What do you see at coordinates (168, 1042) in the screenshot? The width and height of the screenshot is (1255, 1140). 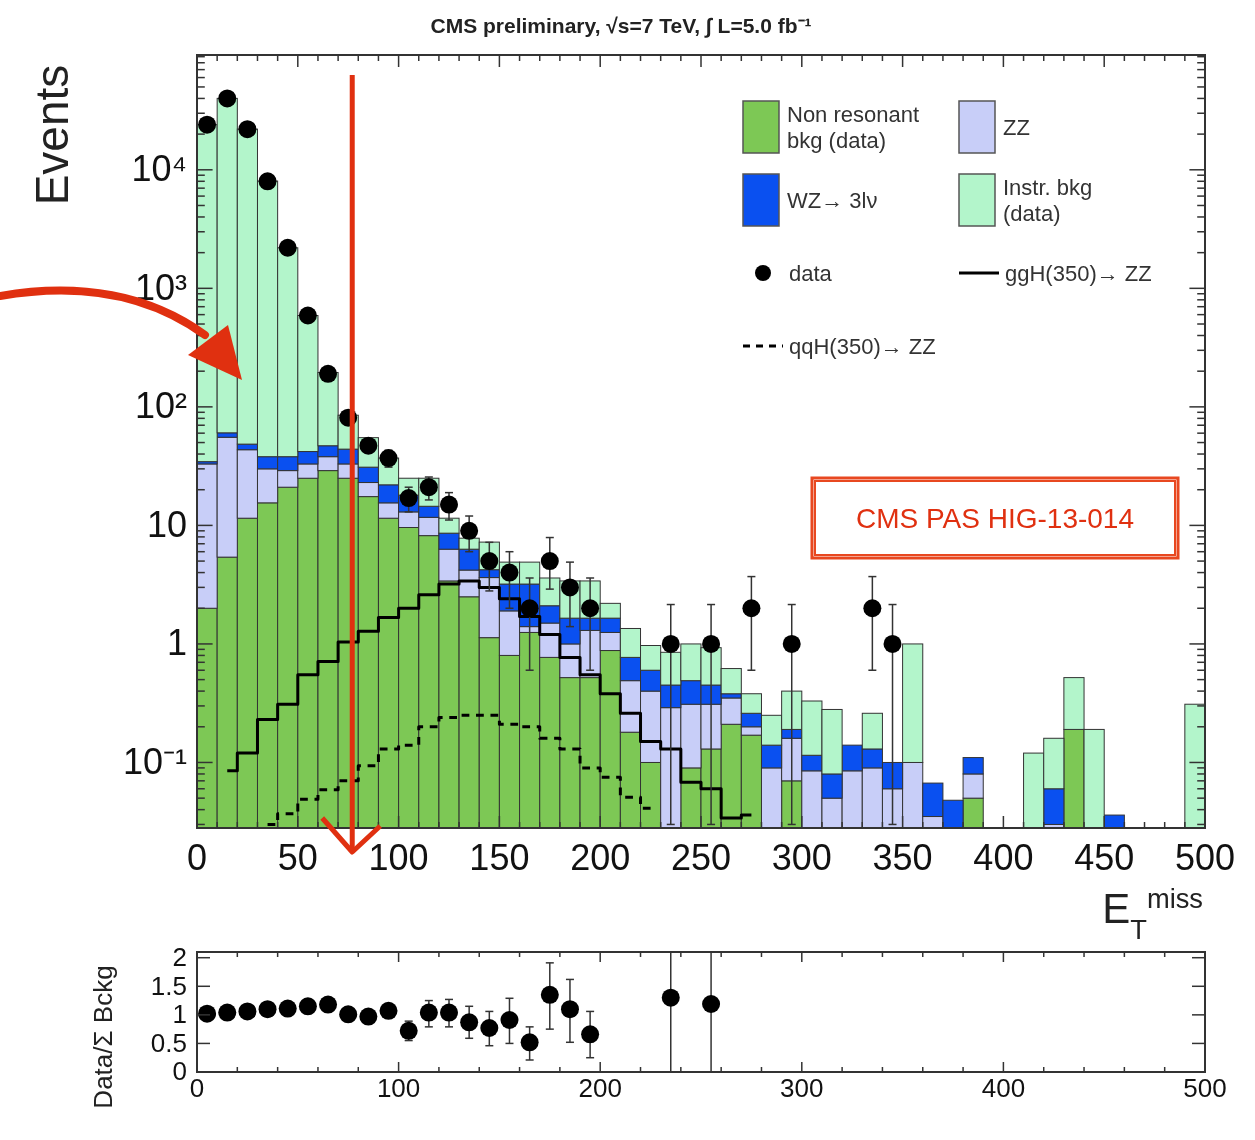 I see `y-tick-label: 0.5` at bounding box center [168, 1042].